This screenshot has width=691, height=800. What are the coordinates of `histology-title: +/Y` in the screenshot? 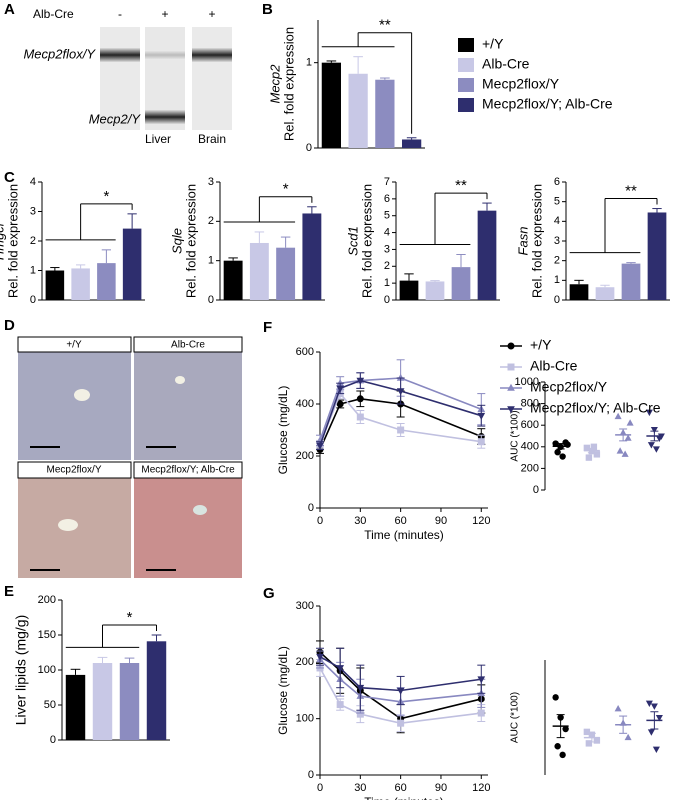 It's located at (74, 345).